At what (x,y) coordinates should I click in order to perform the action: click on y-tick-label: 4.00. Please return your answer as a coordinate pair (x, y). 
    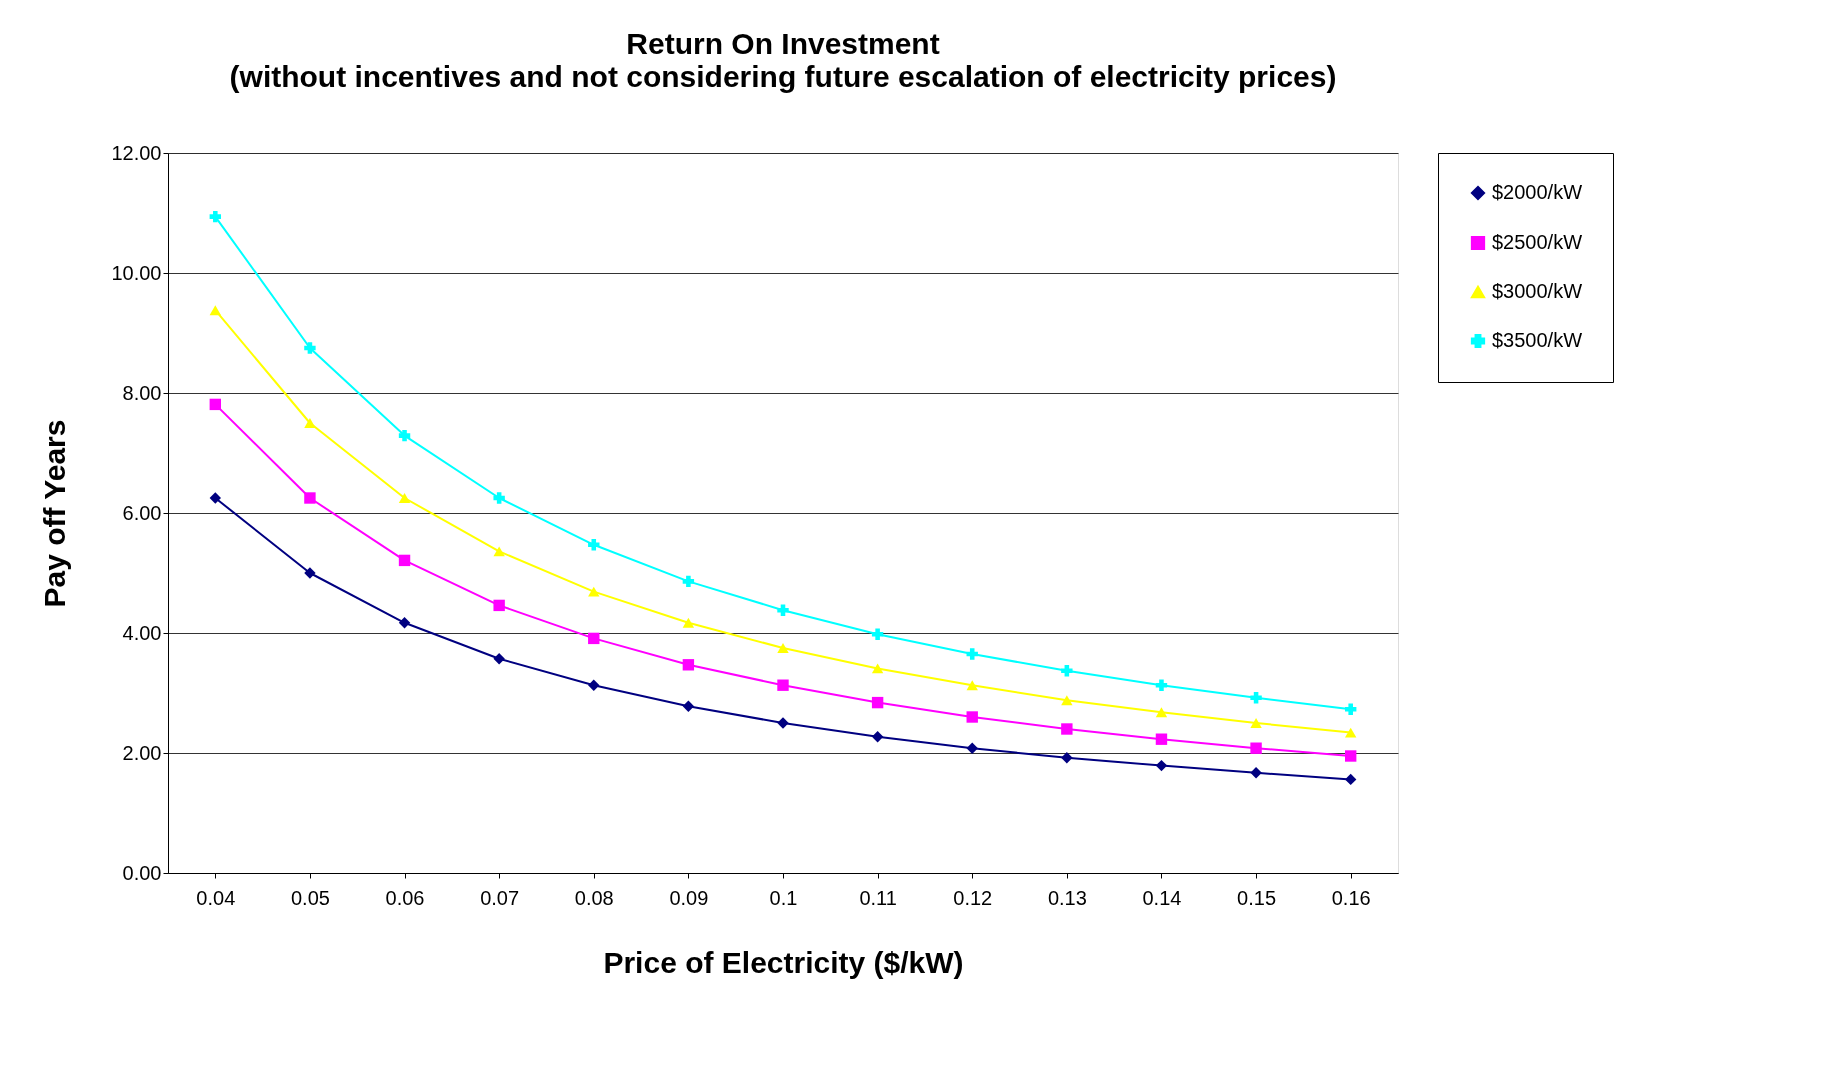
    Looking at the image, I should click on (142, 632).